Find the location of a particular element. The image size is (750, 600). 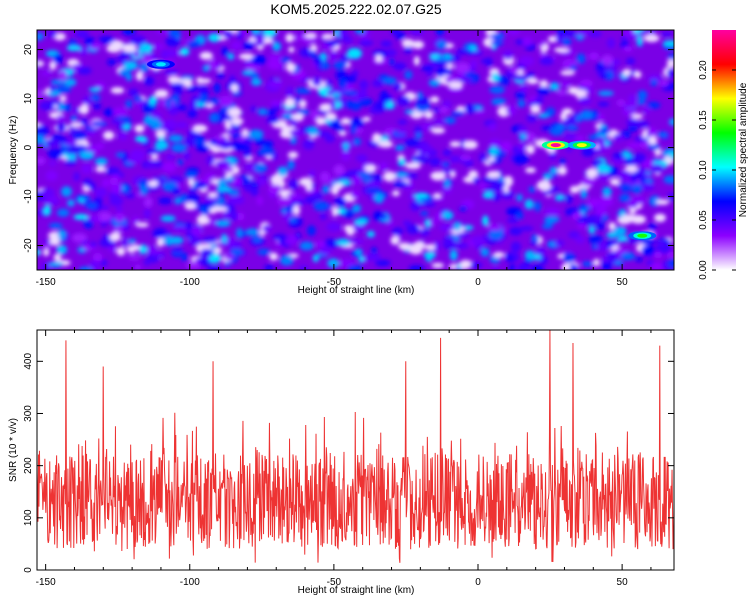

x-tick-label: 0 is located at coordinates (478, 582).